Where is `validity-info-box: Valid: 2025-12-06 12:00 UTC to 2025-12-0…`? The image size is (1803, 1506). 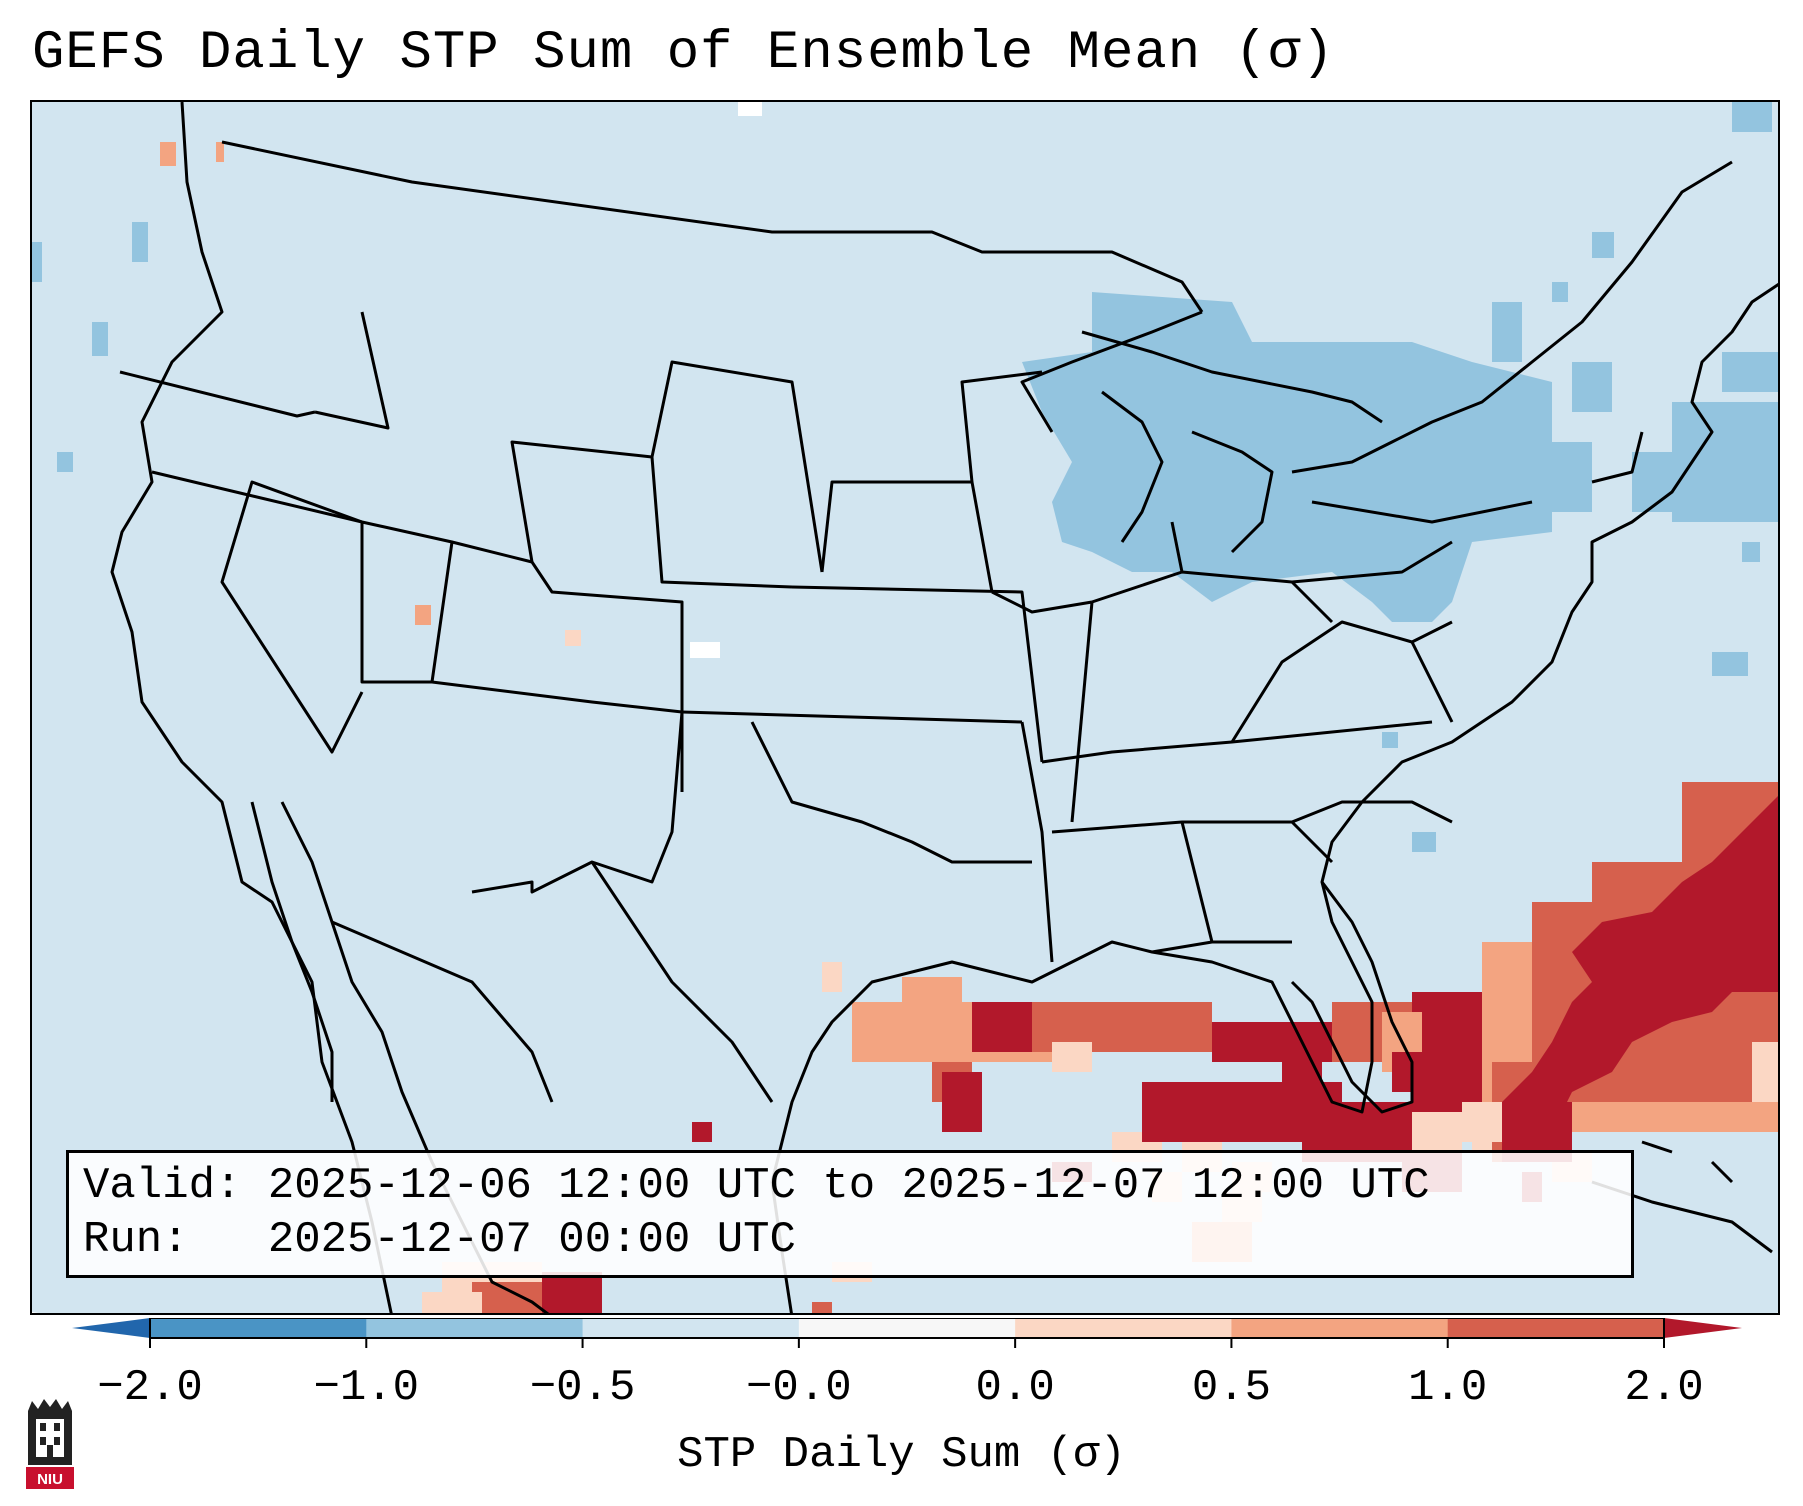 validity-info-box: Valid: 2025-12-06 12:00 UTC to 2025-12-0… is located at coordinates (850, 1214).